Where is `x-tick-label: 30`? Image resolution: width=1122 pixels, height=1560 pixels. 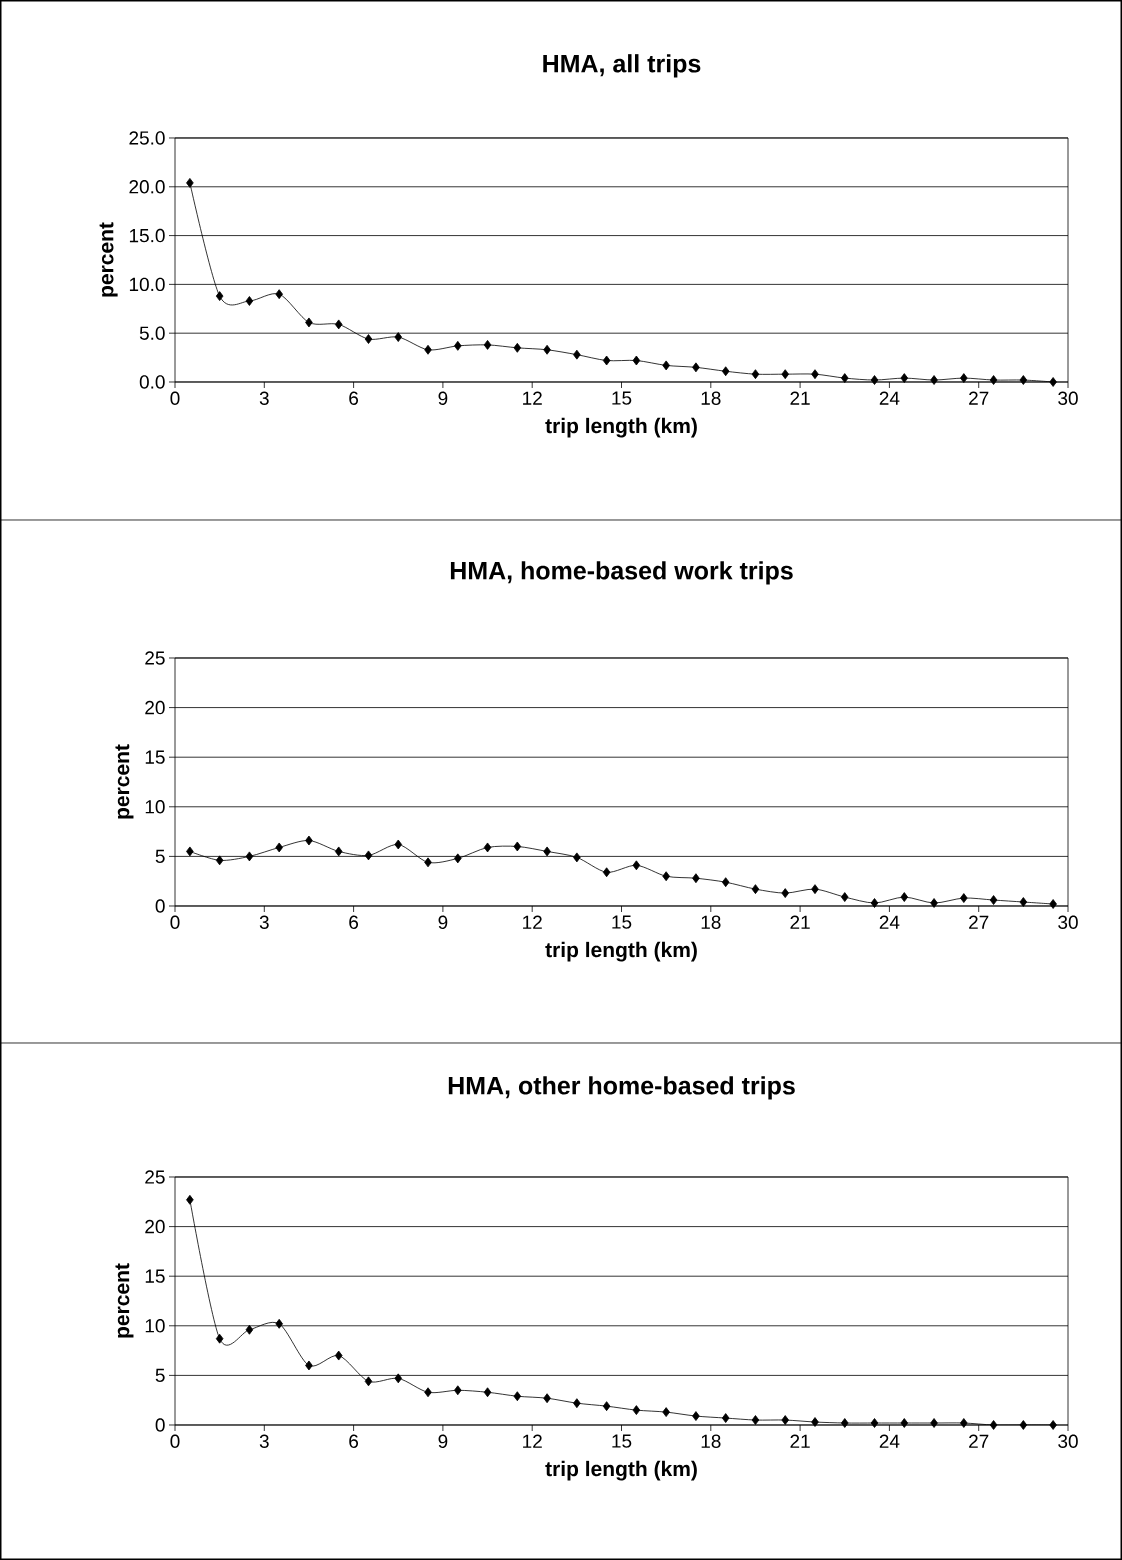 x-tick-label: 30 is located at coordinates (1068, 1441).